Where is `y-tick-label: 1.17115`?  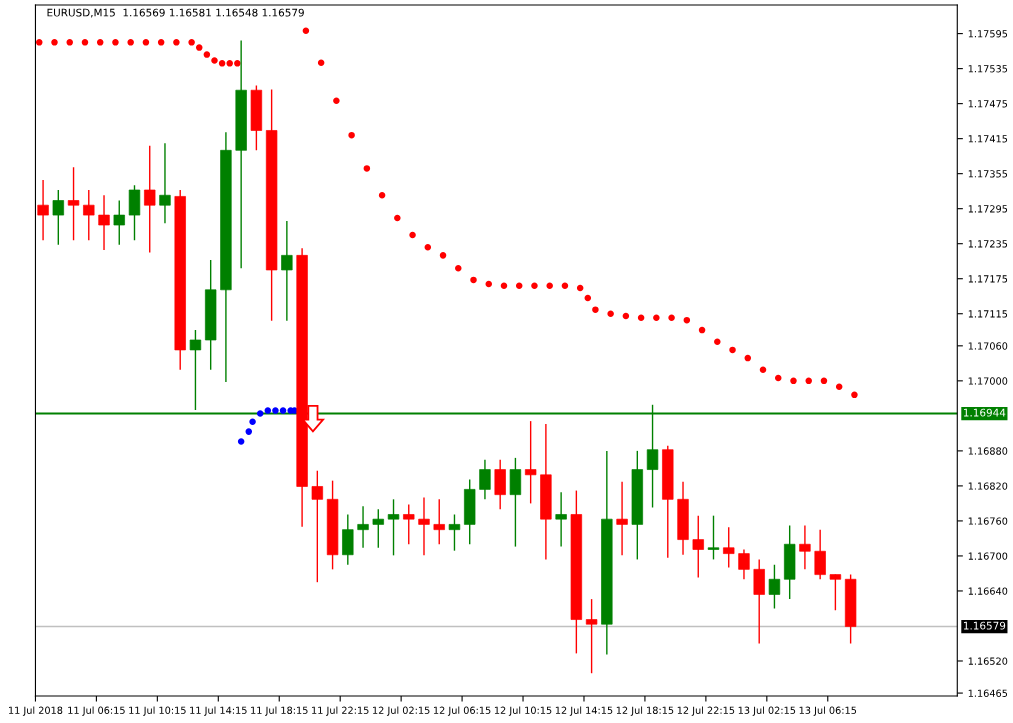
y-tick-label: 1.17115 is located at coordinates (988, 314).